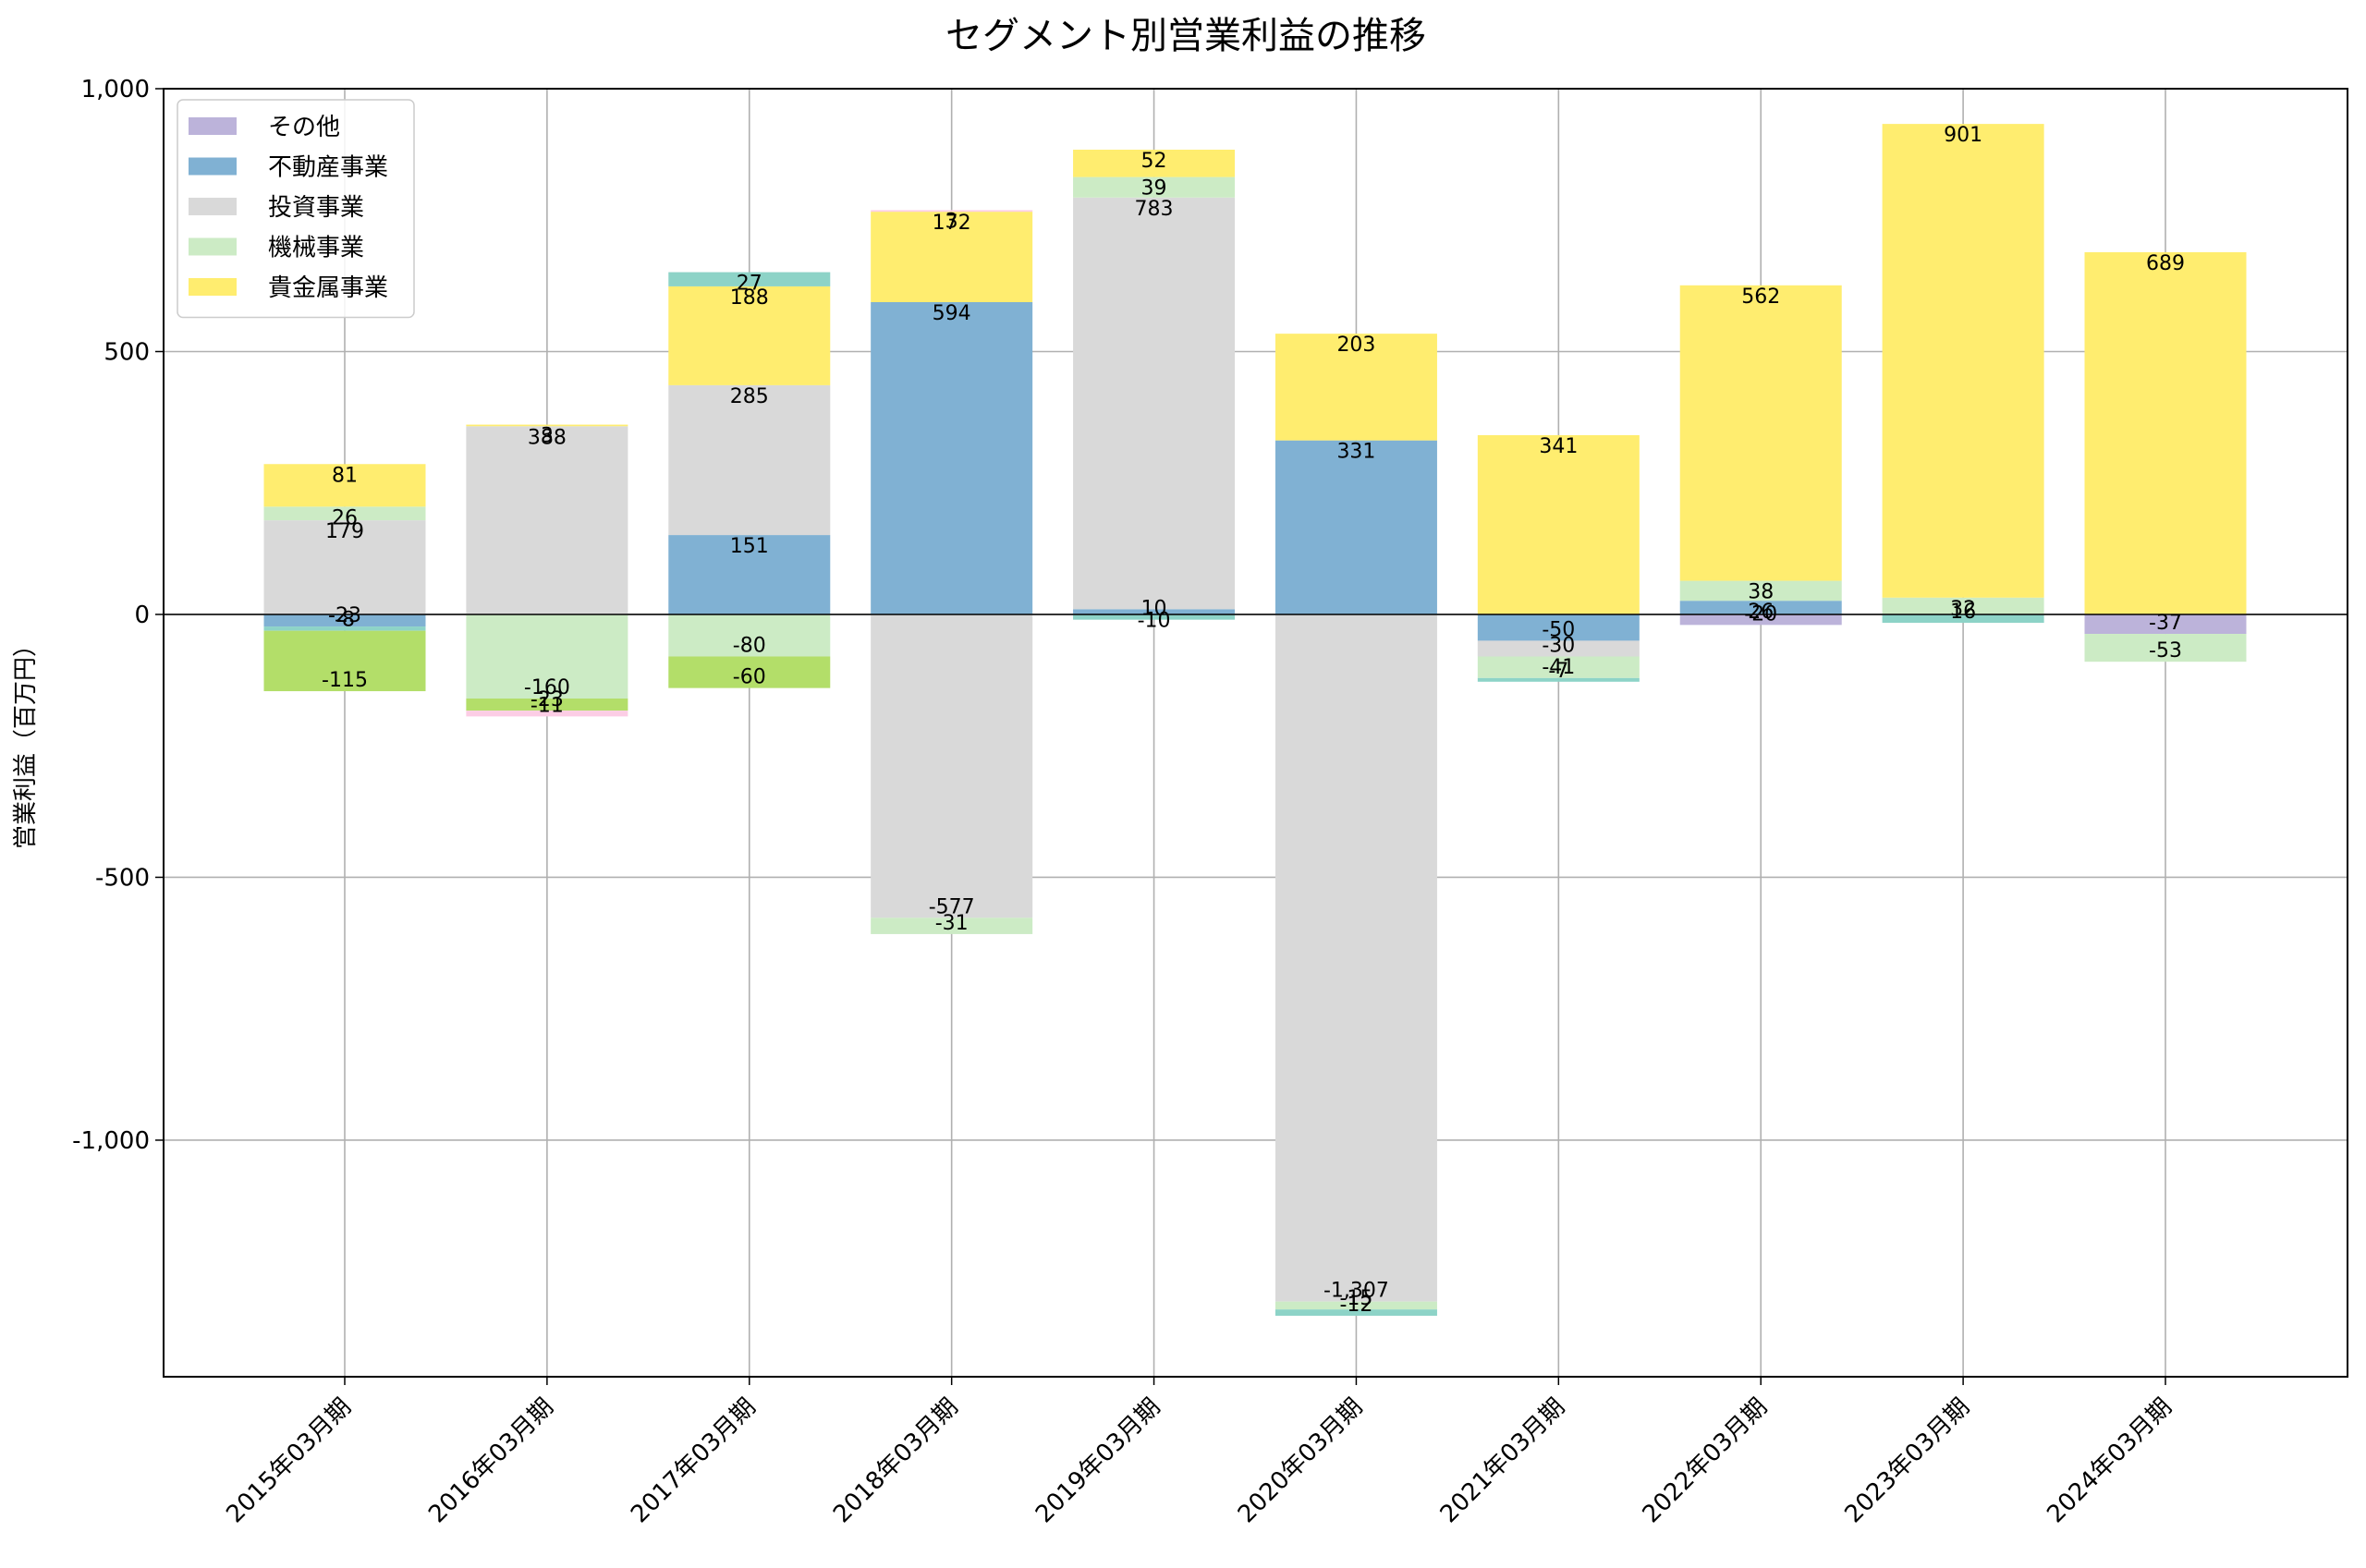 This screenshot has width=2366, height=1568. I want to click on x-tick-label-8: 2023年03月期, so click(1908, 1461).